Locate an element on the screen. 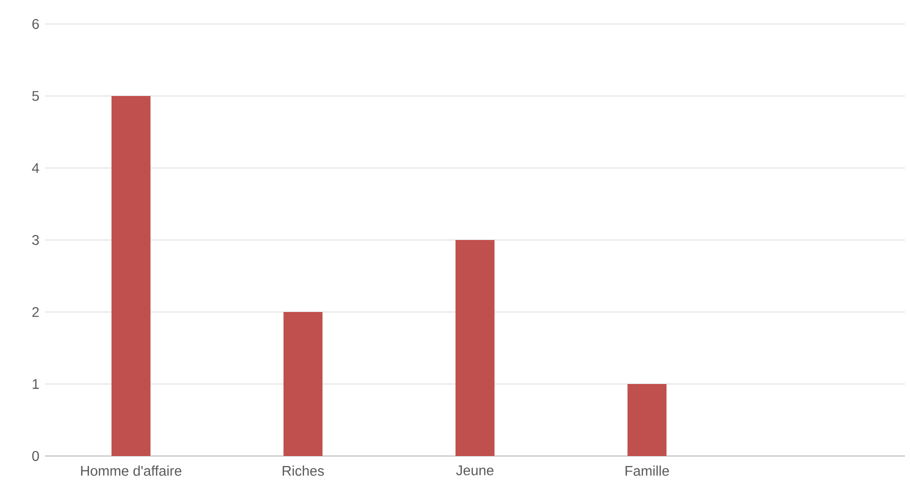  x-tick-label: Riches is located at coordinates (303, 471).